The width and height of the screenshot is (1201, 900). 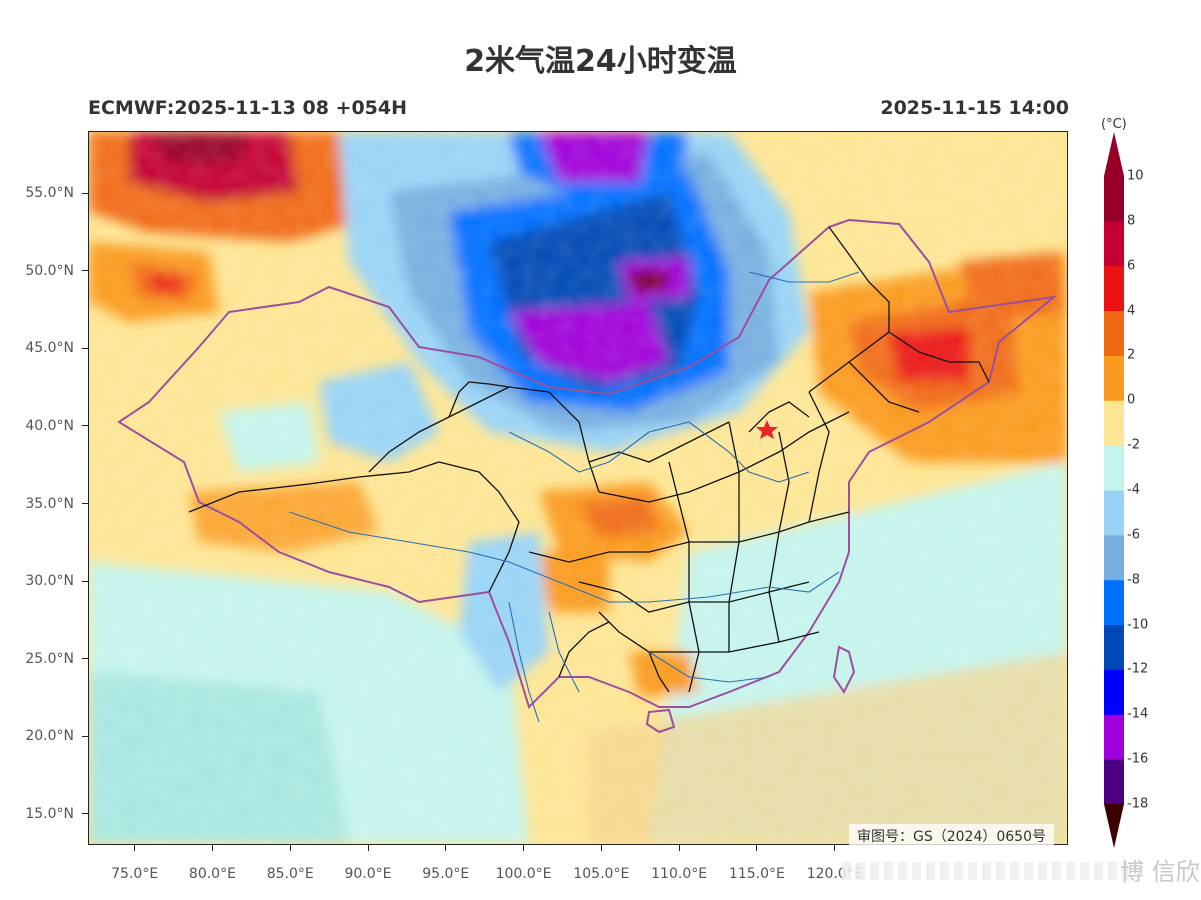 What do you see at coordinates (1138, 714) in the screenshot?
I see `colorbar-label: -14` at bounding box center [1138, 714].